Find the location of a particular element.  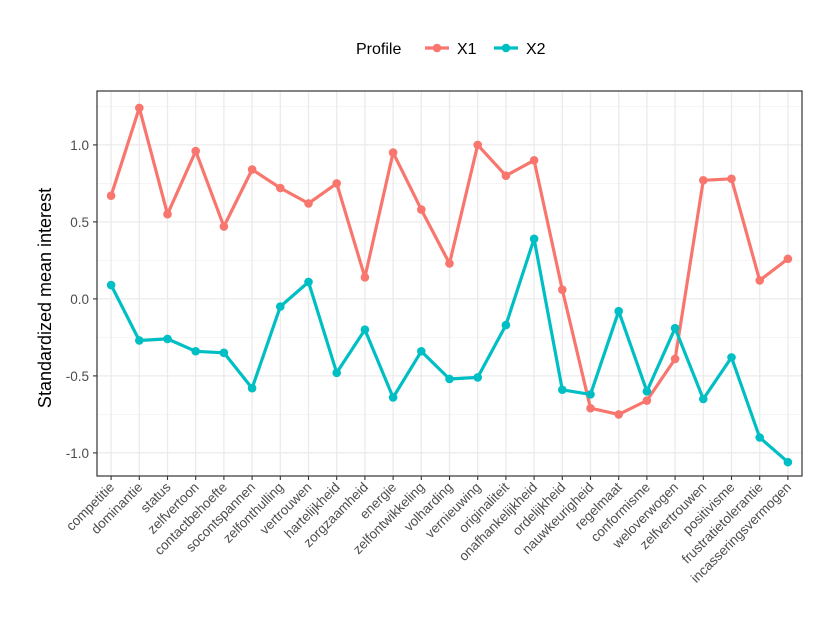

y-axis: -1.0 -0.5 0.0 0.5 1.0 is located at coordinates (81, 299).